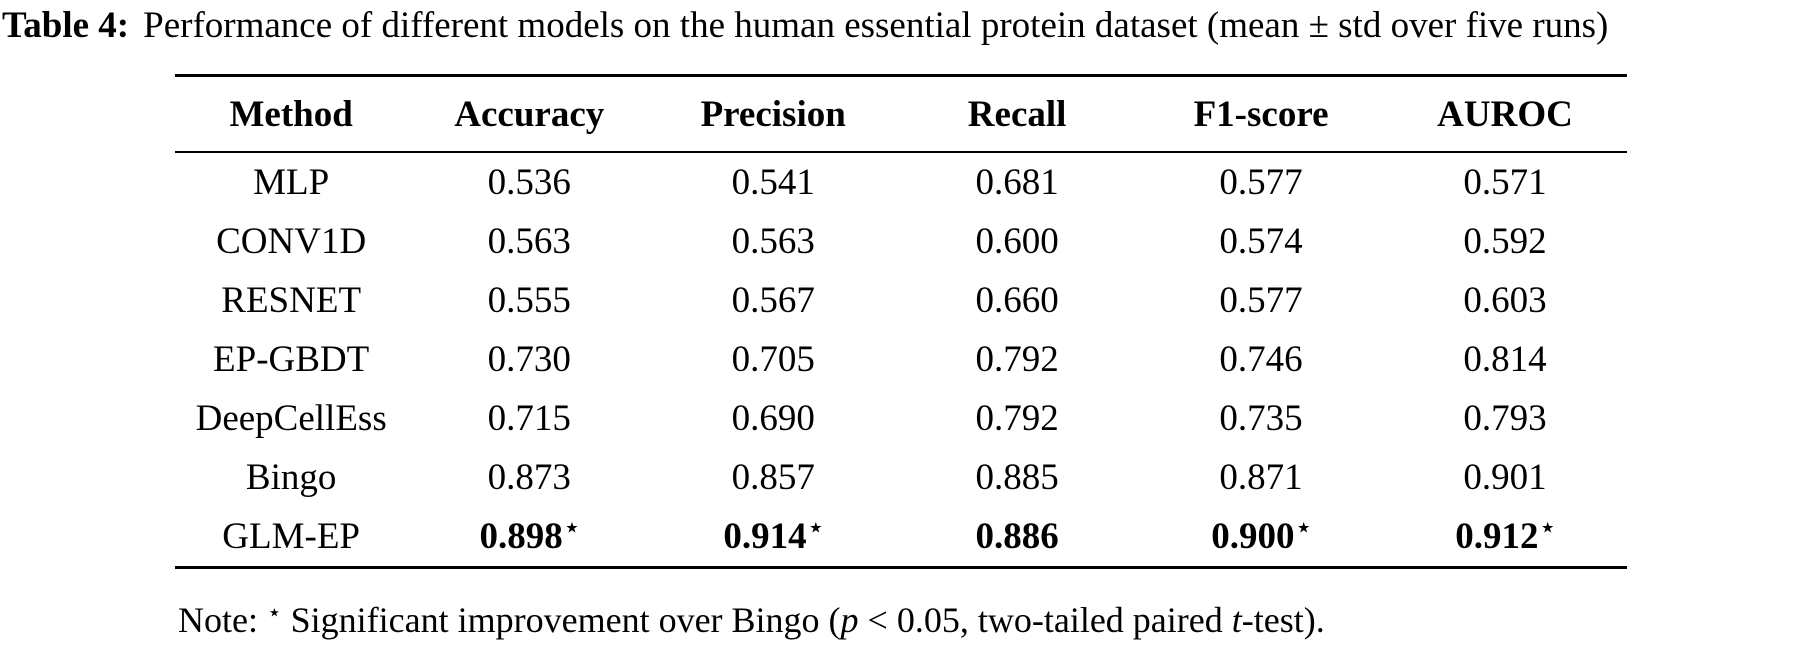  What do you see at coordinates (291, 418) in the screenshot?
I see `method-cell: DeepCellEss` at bounding box center [291, 418].